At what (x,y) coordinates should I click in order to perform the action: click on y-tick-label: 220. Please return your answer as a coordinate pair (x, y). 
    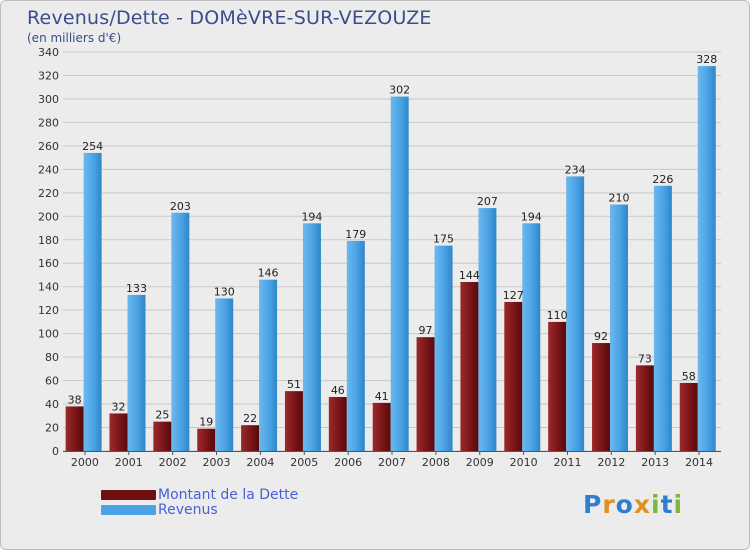
    Looking at the image, I should click on (48, 193).